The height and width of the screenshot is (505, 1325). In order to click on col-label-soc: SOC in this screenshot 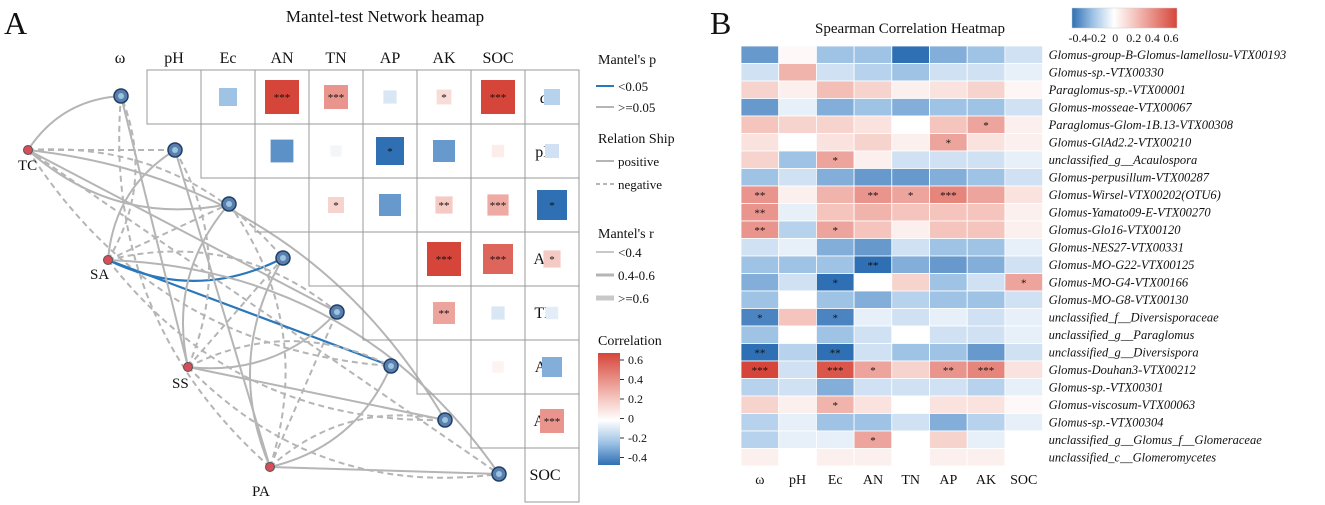, I will do `click(497, 58)`.